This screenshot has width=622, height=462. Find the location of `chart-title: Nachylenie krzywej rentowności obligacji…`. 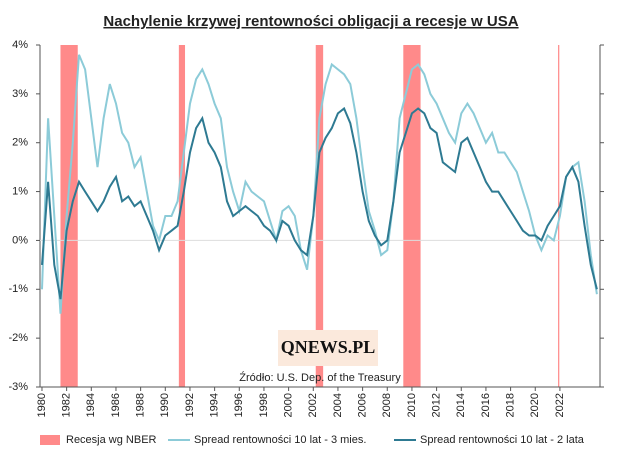

chart-title: Nachylenie krzywej rentowności obligacji… is located at coordinates (310, 21).